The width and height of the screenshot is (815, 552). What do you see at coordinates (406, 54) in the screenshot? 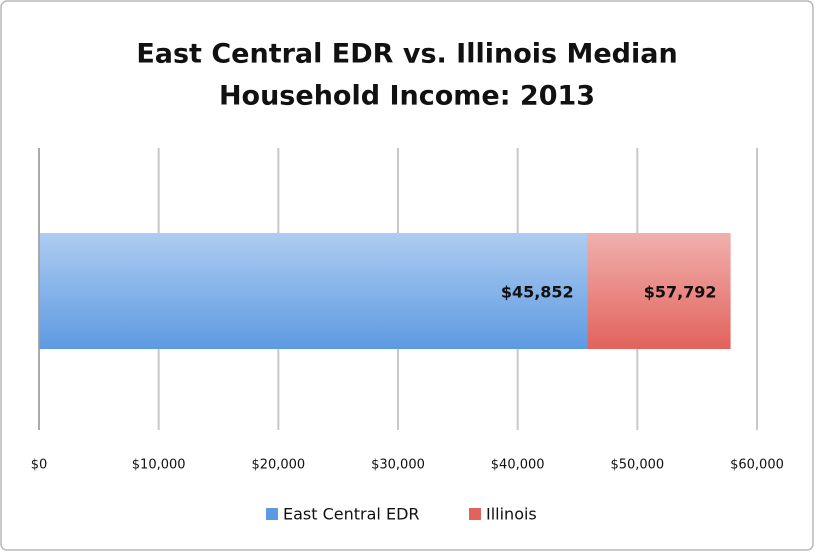
I see `chart-title: East Central EDR vs. Illinois Median` at bounding box center [406, 54].